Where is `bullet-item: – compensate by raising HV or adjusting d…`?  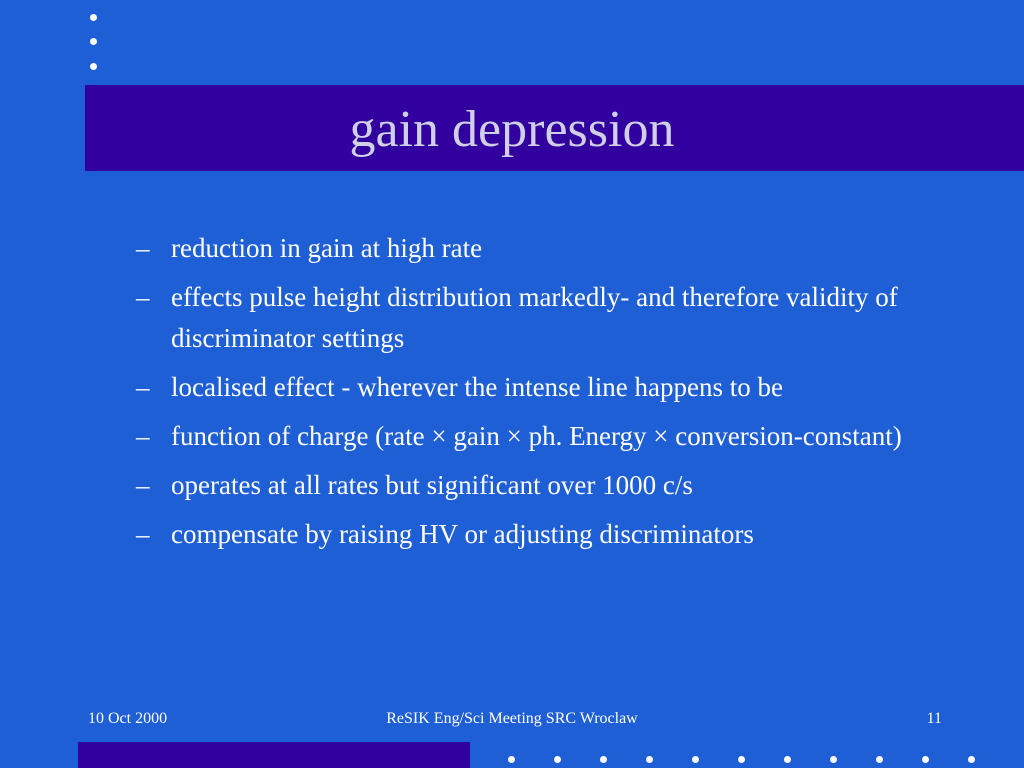 bullet-item: – compensate by raising HV or adjusting d… is located at coordinates (531, 534).